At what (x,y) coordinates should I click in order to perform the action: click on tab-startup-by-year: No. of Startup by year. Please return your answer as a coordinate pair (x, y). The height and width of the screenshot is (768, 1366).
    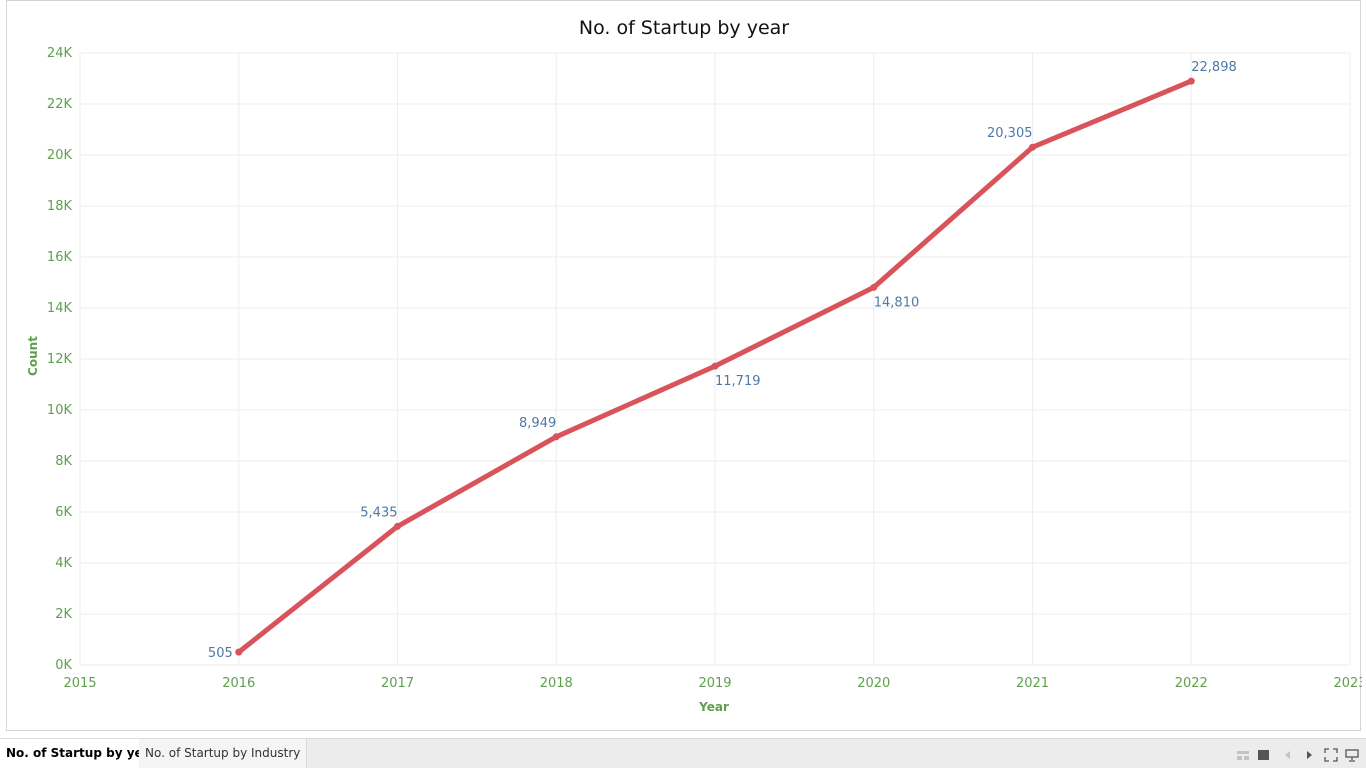
    Looking at the image, I should click on (81, 753).